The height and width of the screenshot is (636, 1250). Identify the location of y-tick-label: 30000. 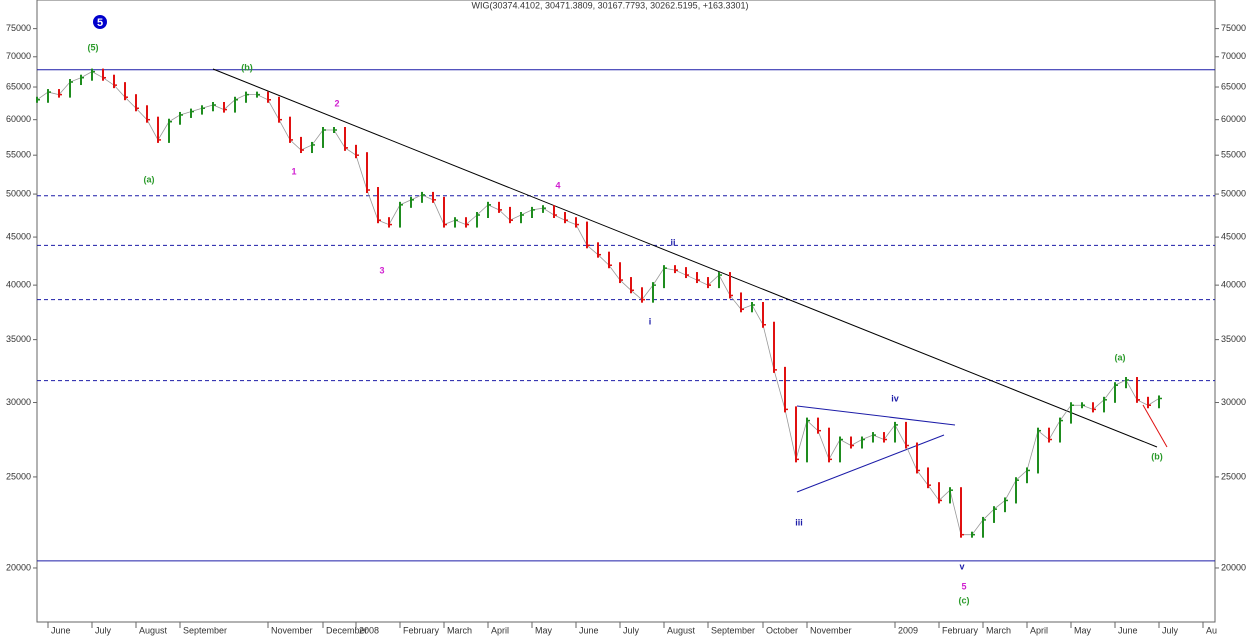
(18, 402).